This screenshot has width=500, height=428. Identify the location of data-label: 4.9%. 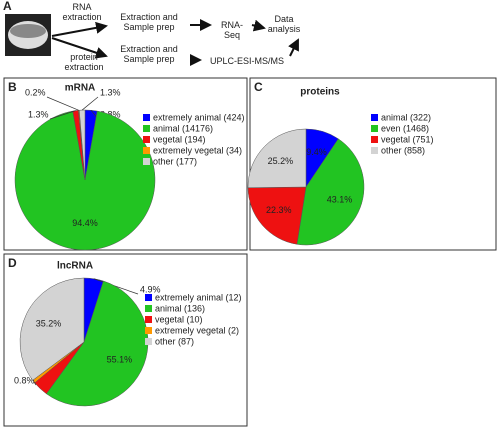
(150, 289).